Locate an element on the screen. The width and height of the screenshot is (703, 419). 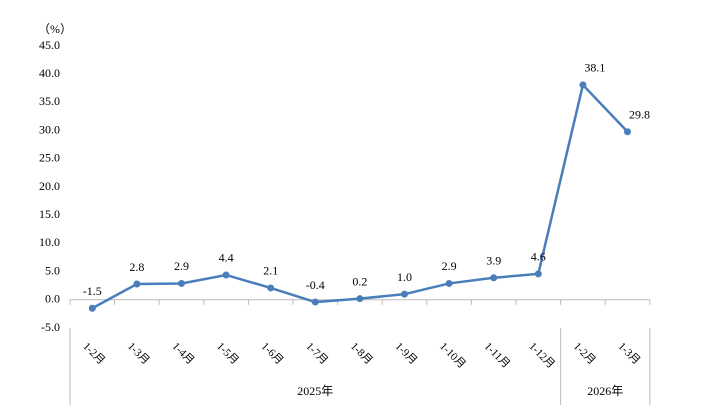
y-tick-label: 10.0 is located at coordinates (49, 242).